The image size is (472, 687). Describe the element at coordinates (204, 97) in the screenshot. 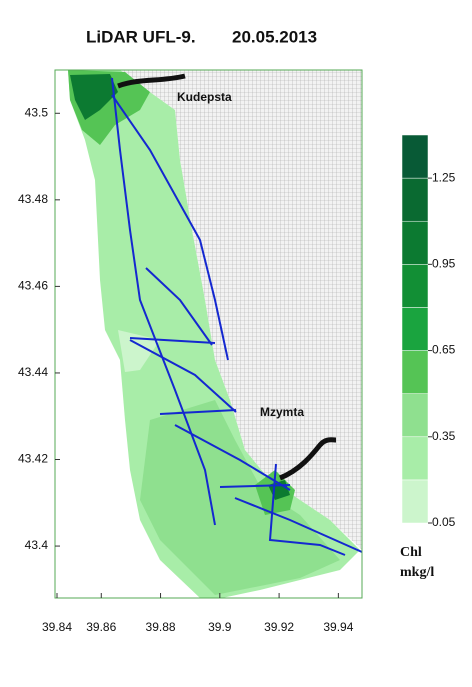

I see `place-label: Kudepsta` at that location.